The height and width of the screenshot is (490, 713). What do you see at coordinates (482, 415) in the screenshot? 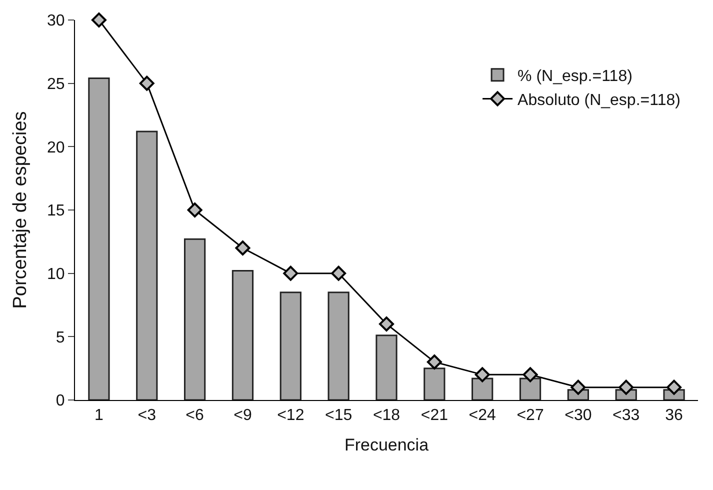
I see `x-tick-label: <24` at bounding box center [482, 415].